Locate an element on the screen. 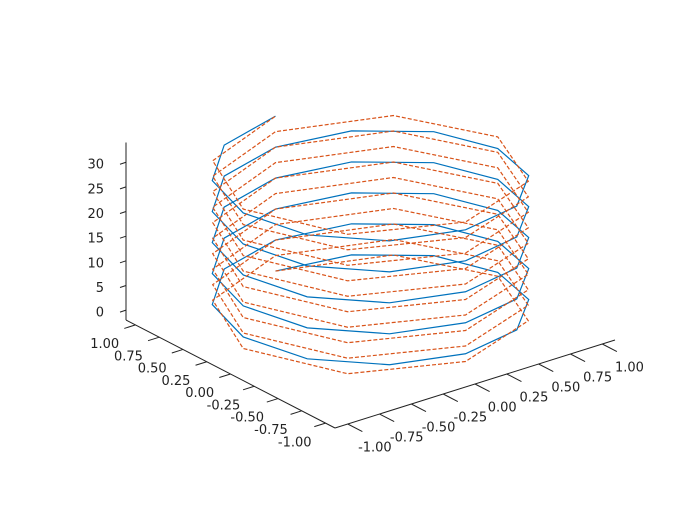 This screenshot has height=519, width=700. x-tick-label: -0.25 is located at coordinates (471, 418).